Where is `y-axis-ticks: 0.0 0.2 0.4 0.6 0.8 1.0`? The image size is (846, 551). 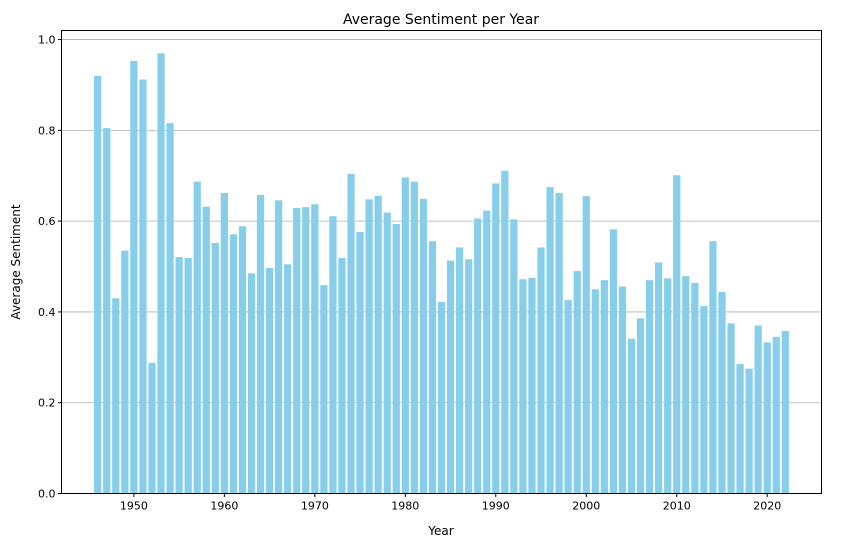 y-axis-ticks: 0.0 0.2 0.4 0.6 0.8 1.0 is located at coordinates (50, 267).